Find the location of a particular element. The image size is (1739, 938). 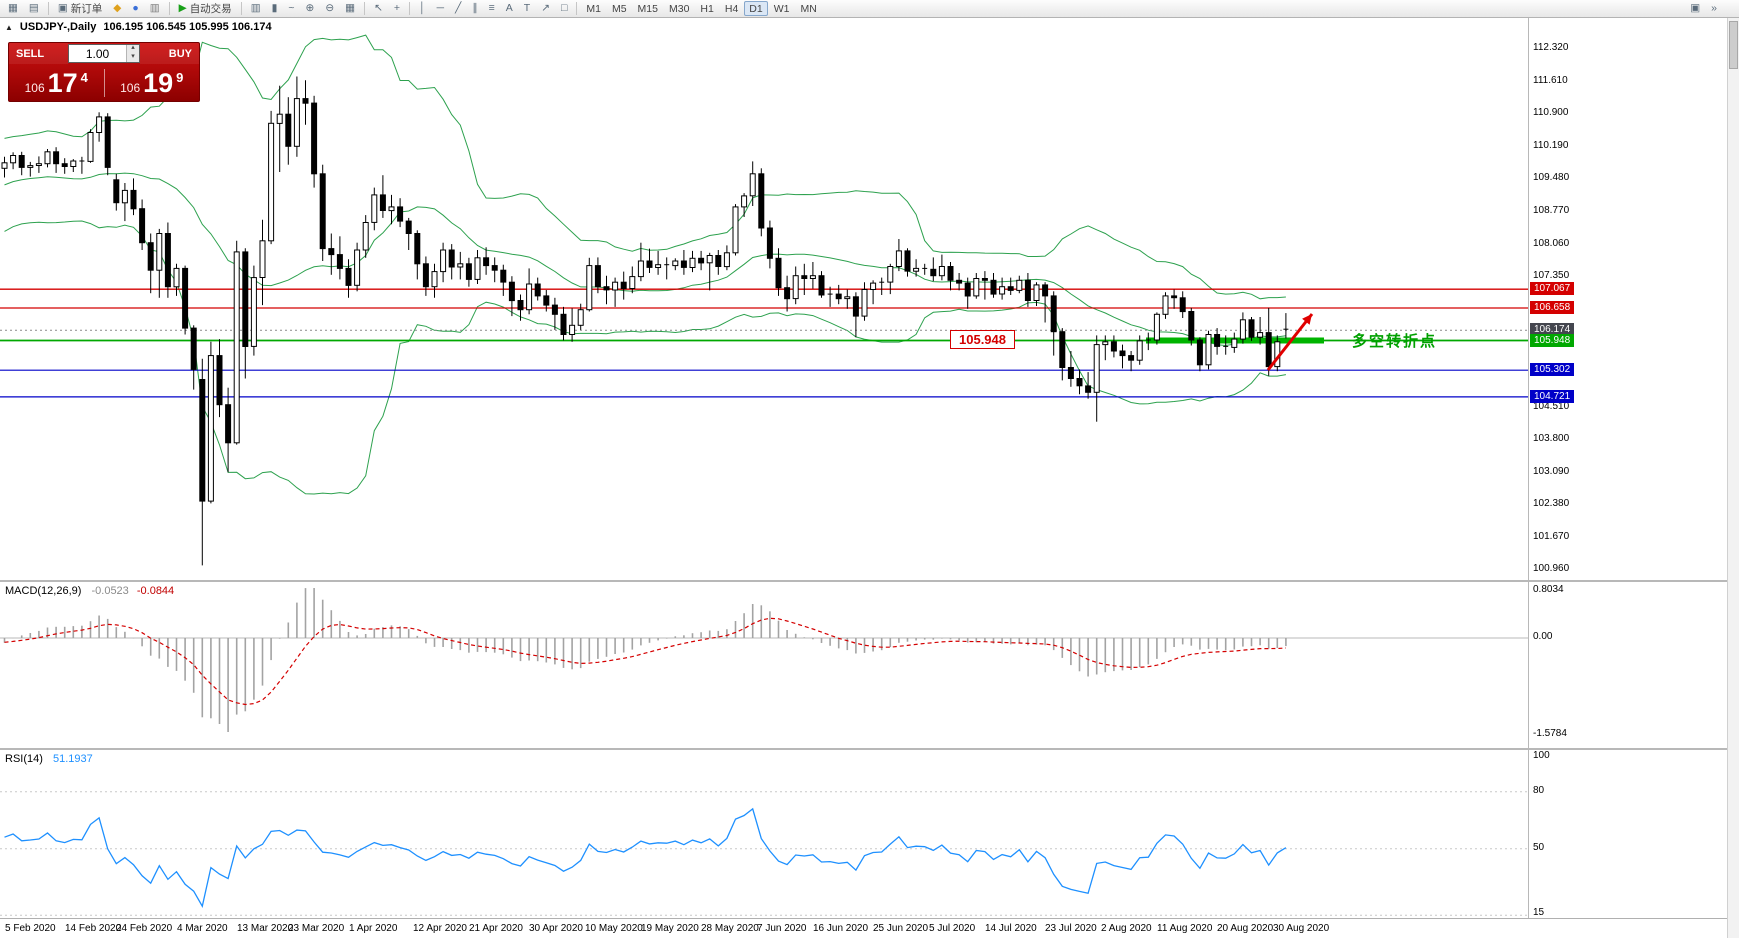

text-tool: A is located at coordinates (509, 8).